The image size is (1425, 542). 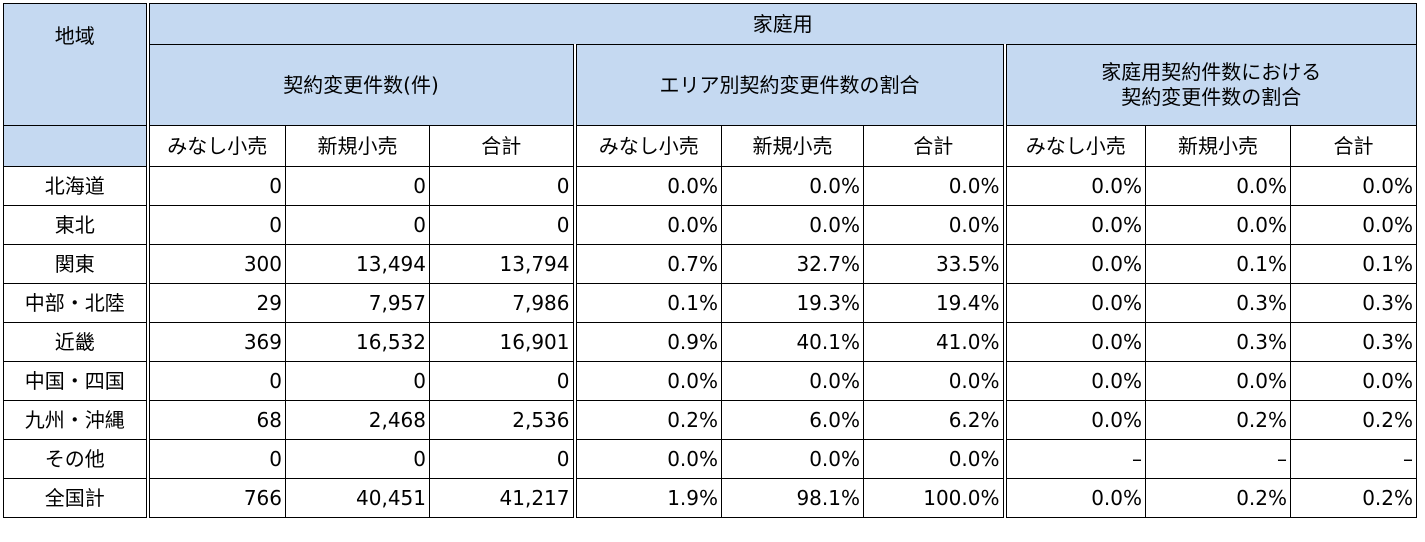 What do you see at coordinates (76, 186) in the screenshot?
I see `region-cell: 北海道` at bounding box center [76, 186].